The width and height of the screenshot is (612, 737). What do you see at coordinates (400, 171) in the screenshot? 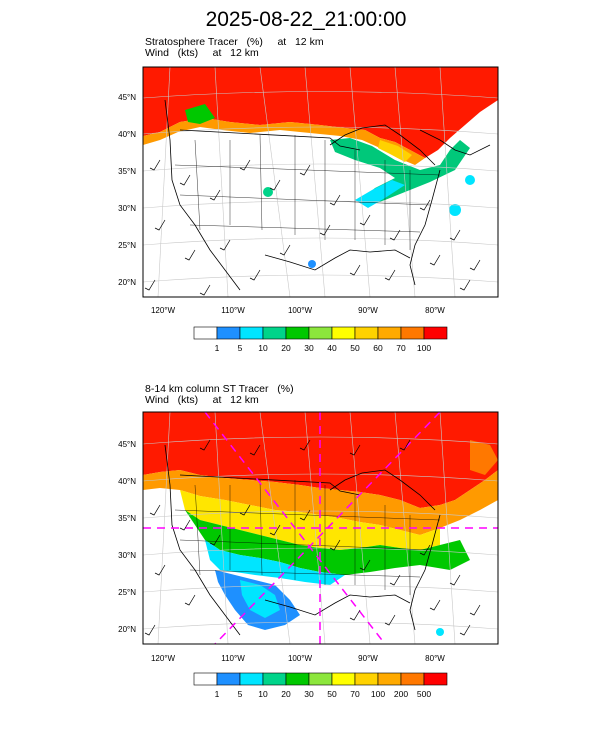
I see `panel1-tracer-green-band` at bounding box center [400, 171].